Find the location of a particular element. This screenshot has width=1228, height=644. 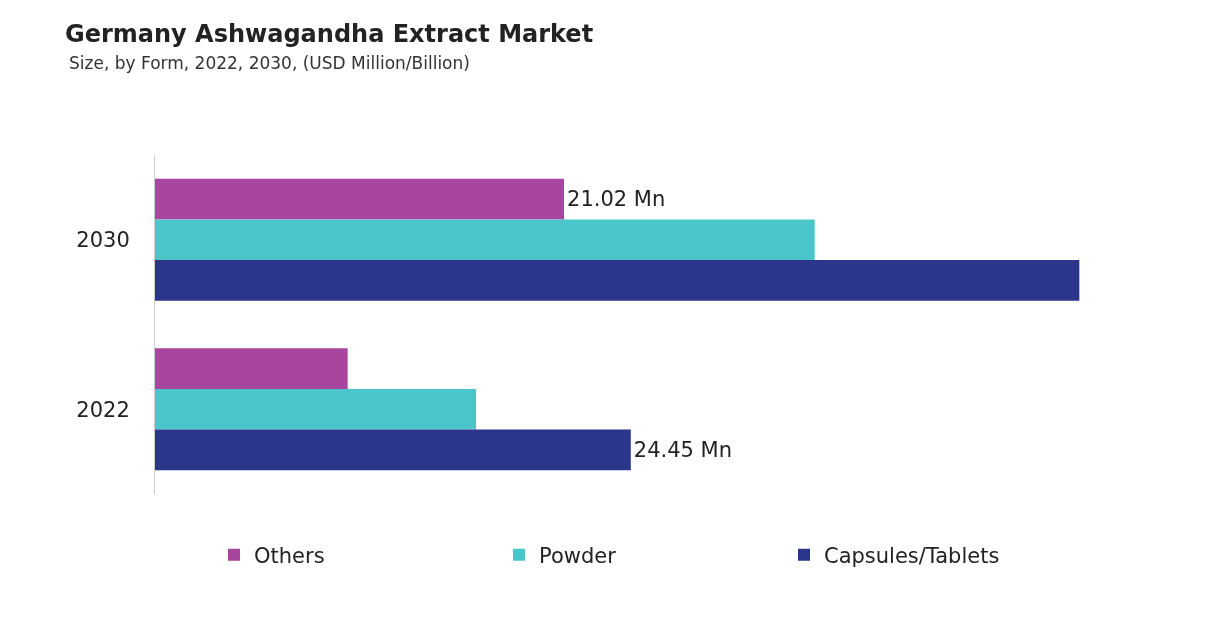

legend-label: Powder is located at coordinates (578, 556).